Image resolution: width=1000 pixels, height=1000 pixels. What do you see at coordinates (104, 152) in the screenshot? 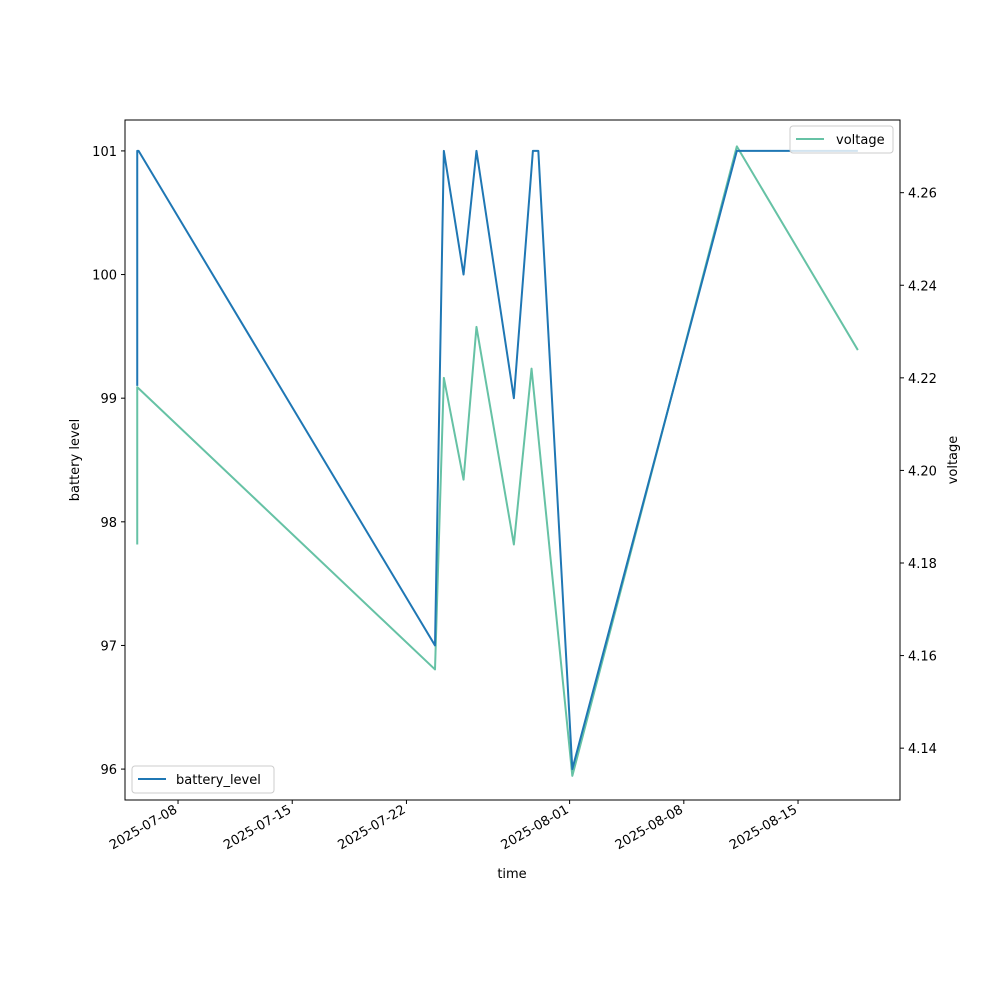
I see `left-tick-label: 101` at bounding box center [104, 152].